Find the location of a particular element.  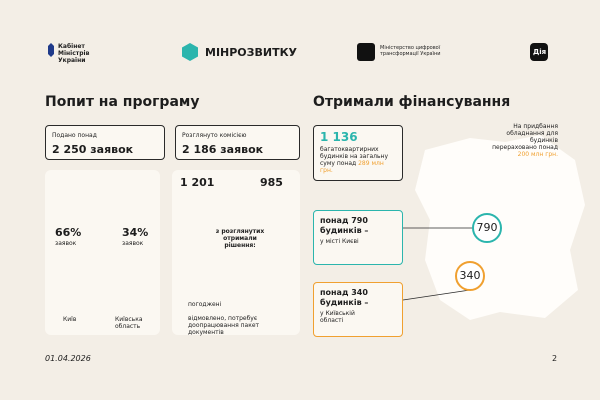

percent-label: 66% is located at coordinates (68, 232).